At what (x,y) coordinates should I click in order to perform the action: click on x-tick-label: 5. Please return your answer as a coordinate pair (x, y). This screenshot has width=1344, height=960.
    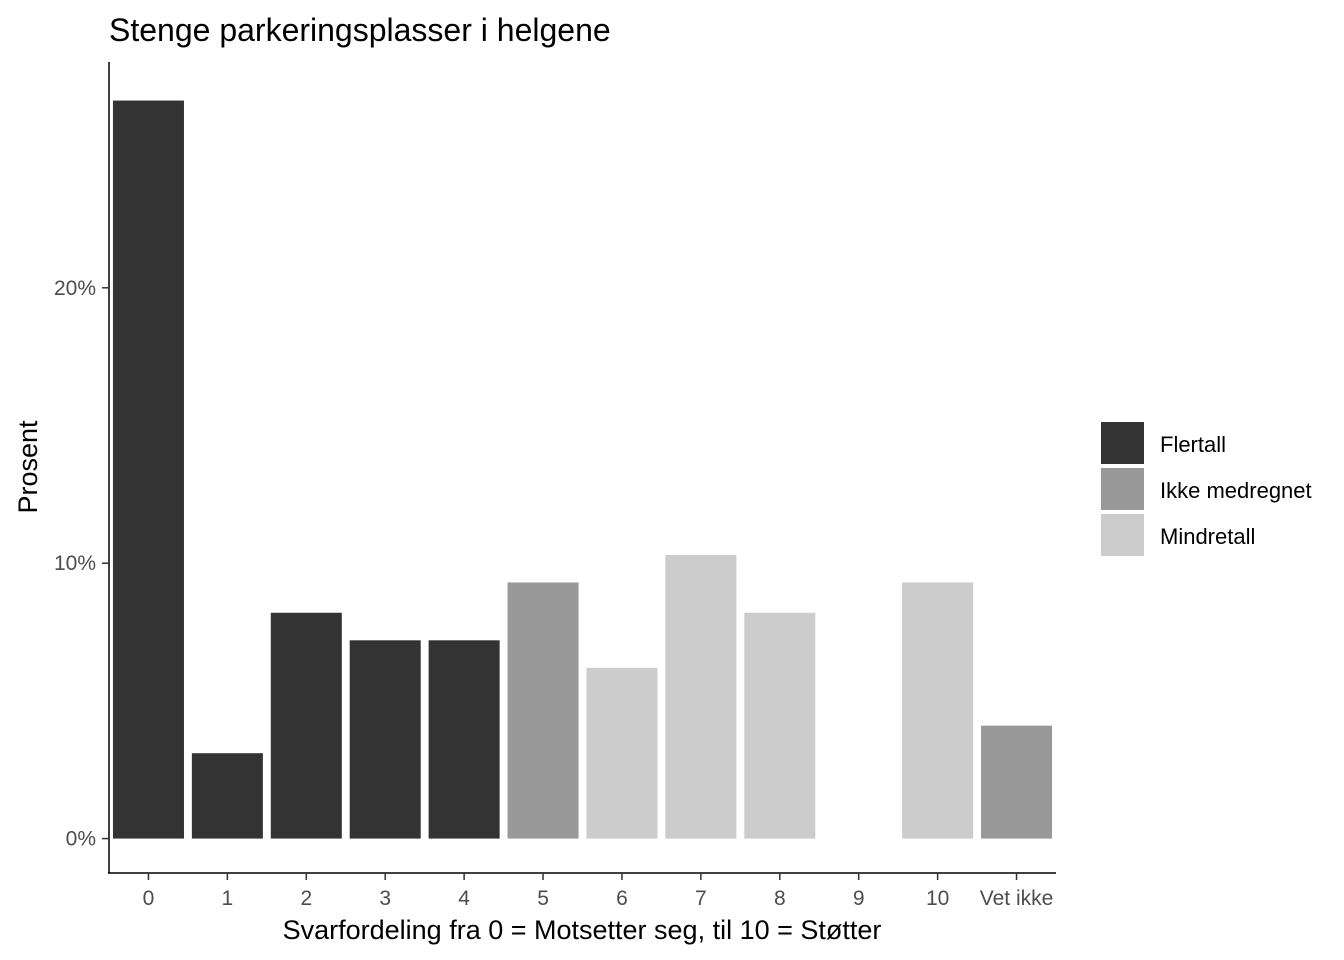
    Looking at the image, I should click on (543, 898).